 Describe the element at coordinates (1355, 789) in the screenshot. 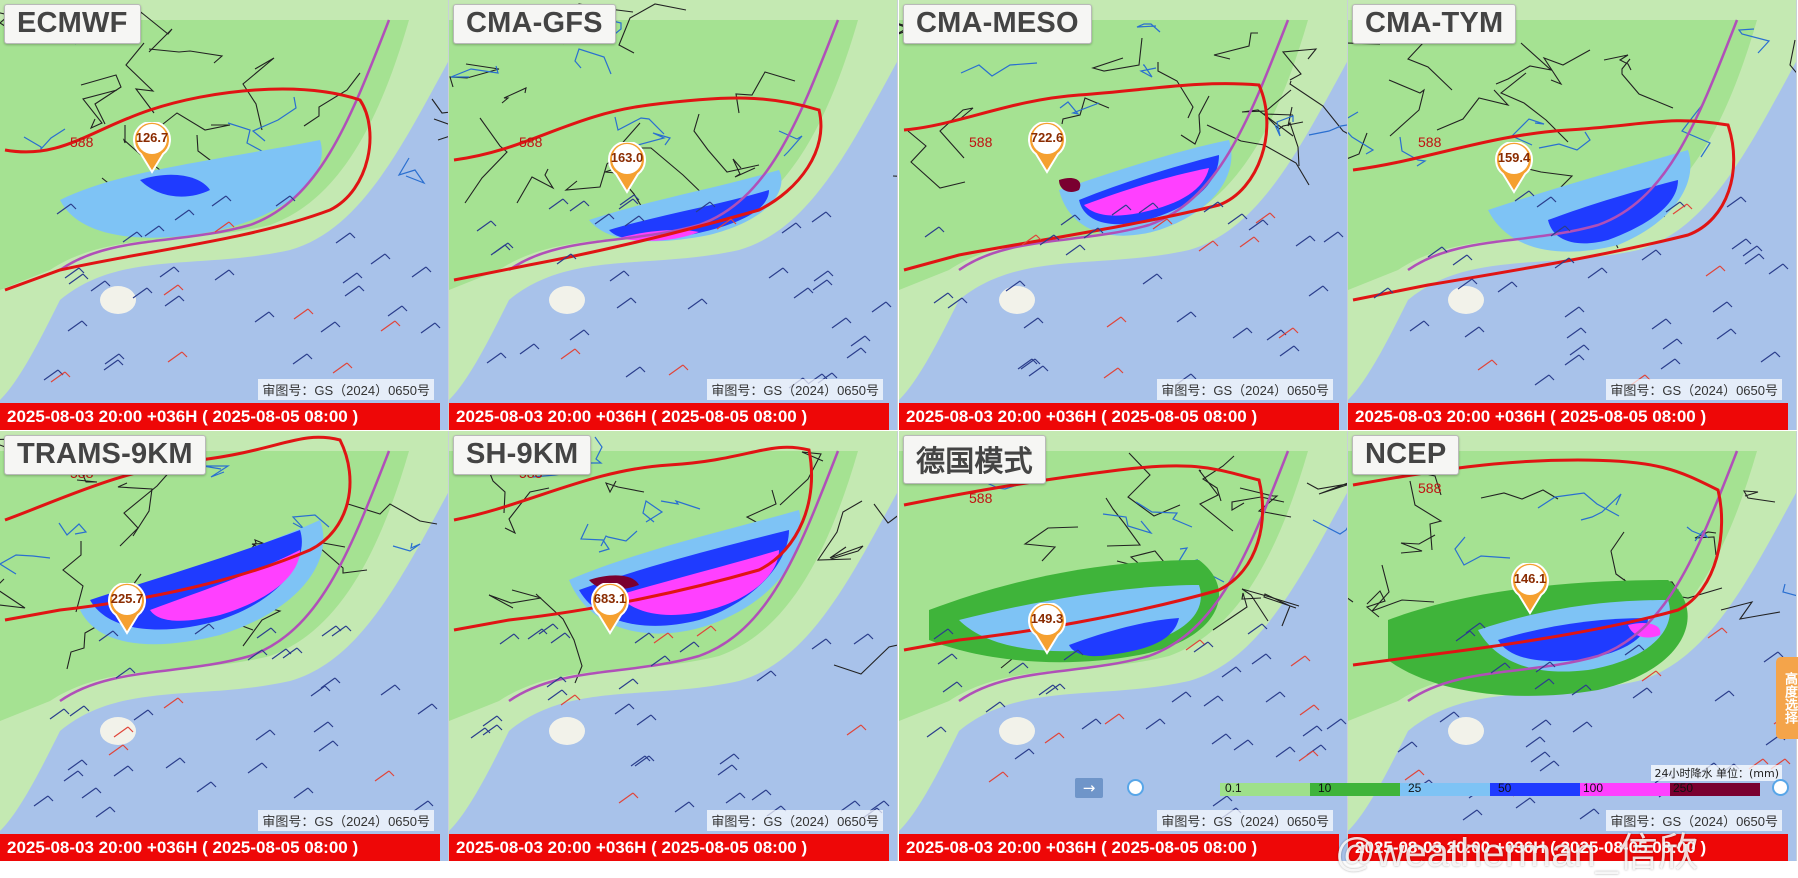

I see `legend-color-swatch` at that location.